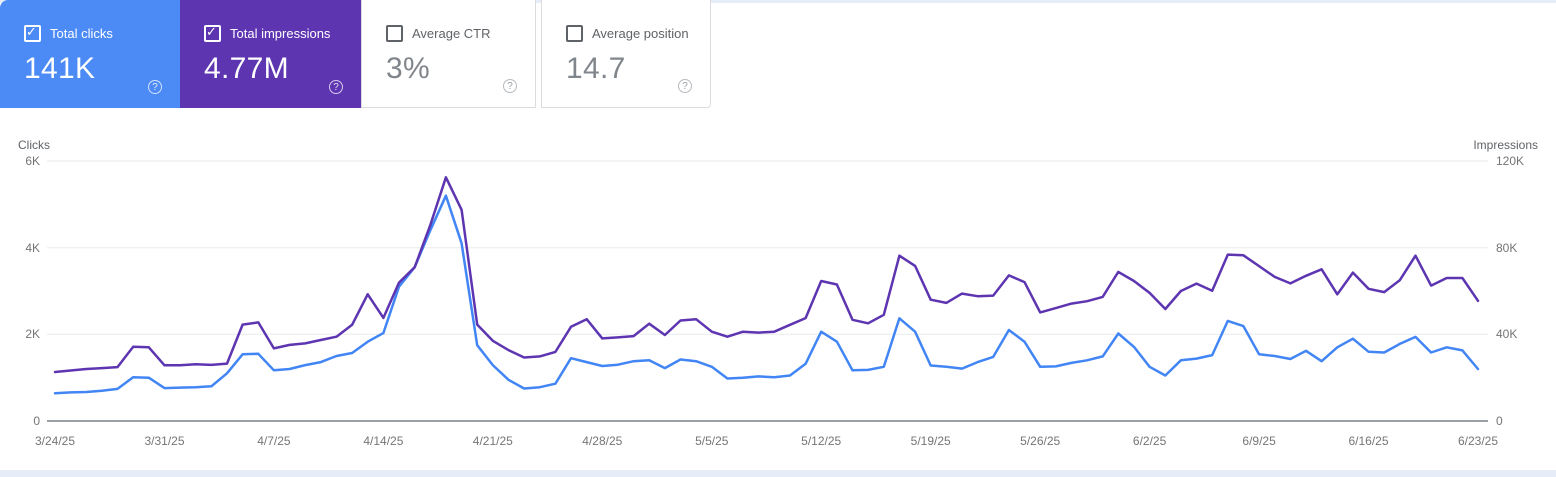 This screenshot has width=1556, height=477. Describe the element at coordinates (1507, 248) in the screenshot. I see `y-tick-right: 80K` at that location.